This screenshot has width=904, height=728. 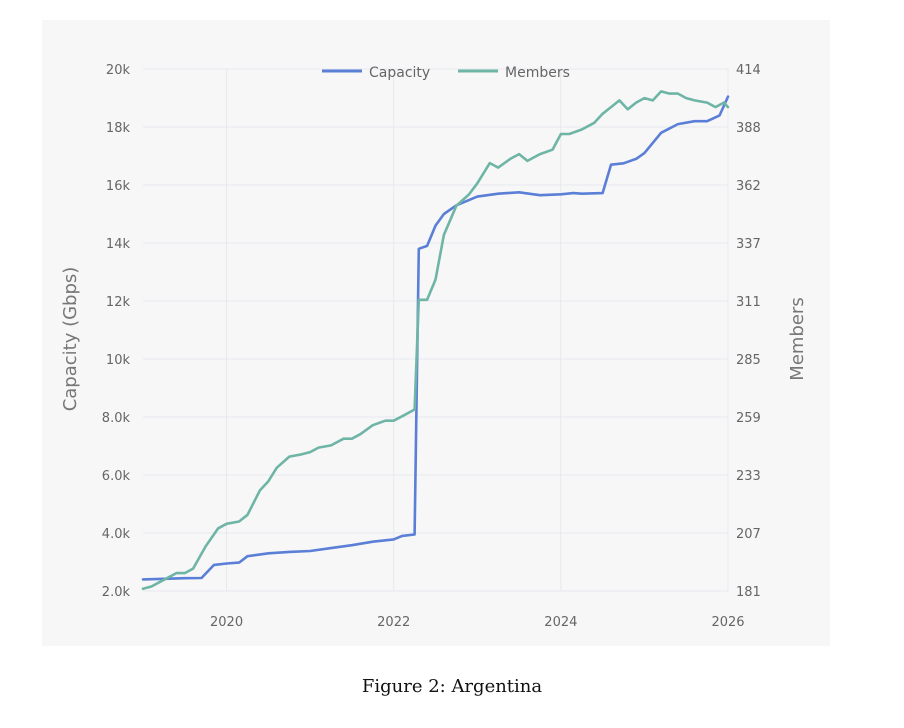 What do you see at coordinates (118, 128) in the screenshot?
I see `y-left-tick-label: 18k` at bounding box center [118, 128].